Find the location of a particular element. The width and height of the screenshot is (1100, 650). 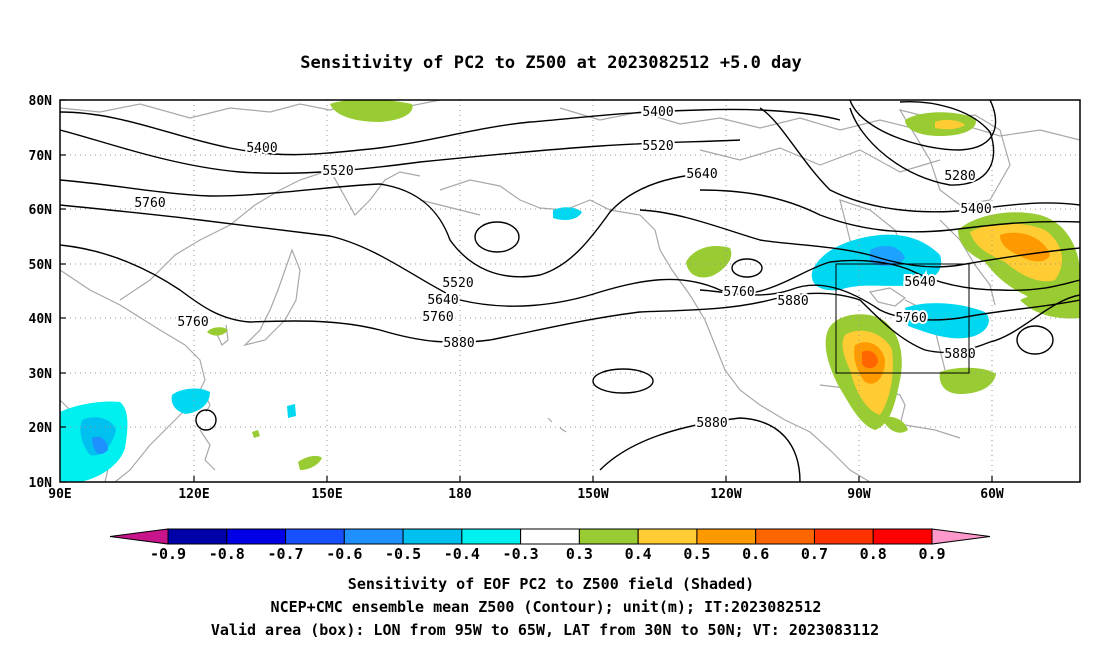

contour-5400-east is located at coordinates (919, 160).